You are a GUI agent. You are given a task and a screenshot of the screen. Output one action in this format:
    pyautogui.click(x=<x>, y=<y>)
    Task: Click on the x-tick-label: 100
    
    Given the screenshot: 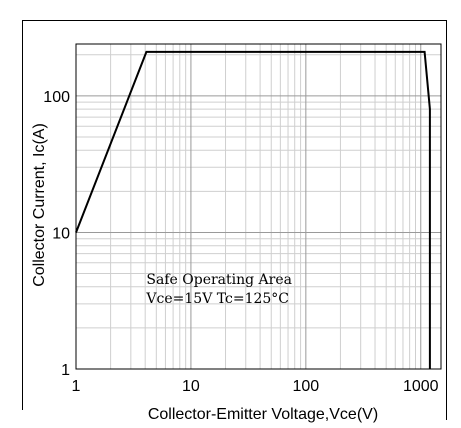 What is the action you would take?
    pyautogui.click(x=305, y=386)
    